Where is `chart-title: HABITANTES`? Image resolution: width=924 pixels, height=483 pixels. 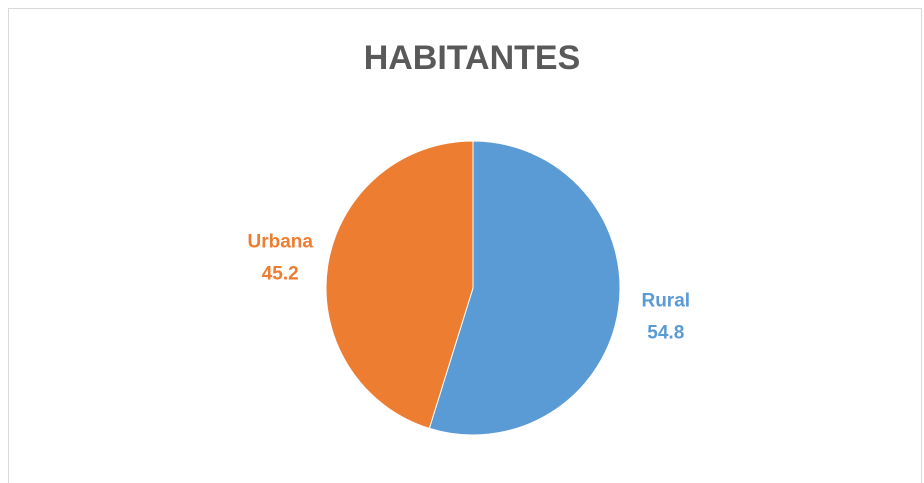 chart-title: HABITANTES is located at coordinates (472, 58).